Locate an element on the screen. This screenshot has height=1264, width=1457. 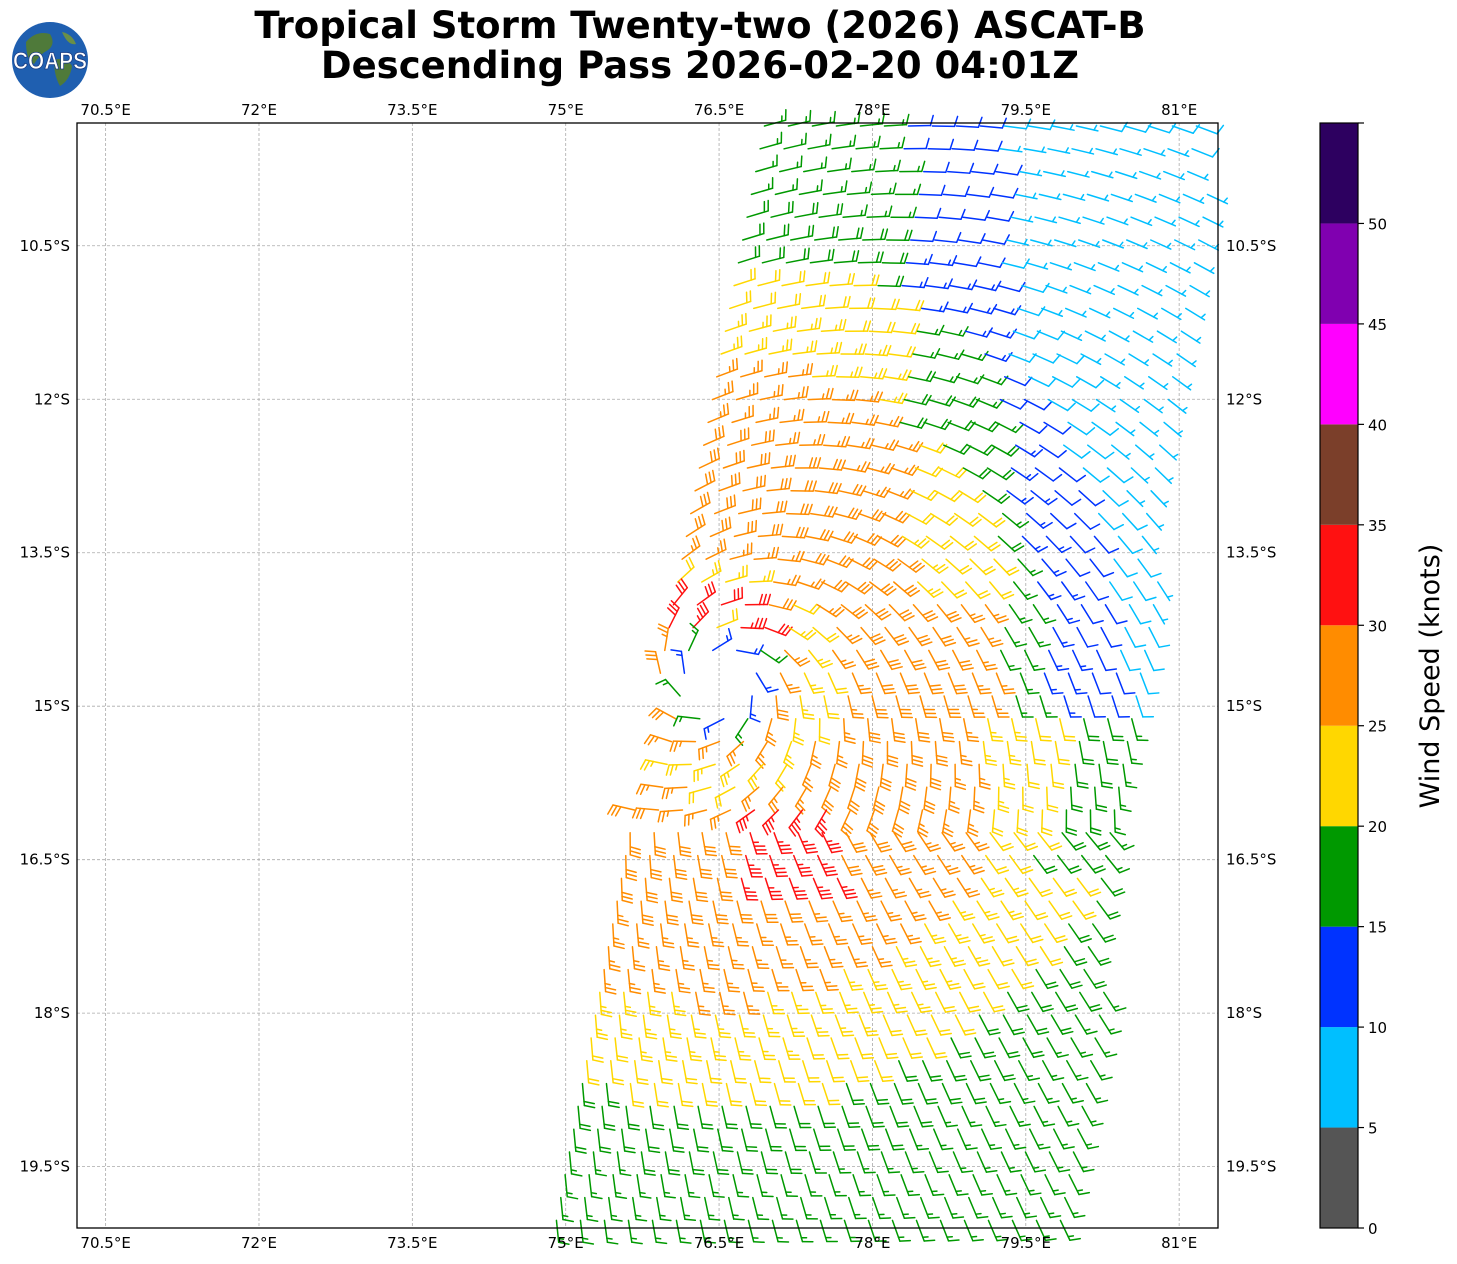
lon-tick-label: 81°E is located at coordinates (1179, 1243).